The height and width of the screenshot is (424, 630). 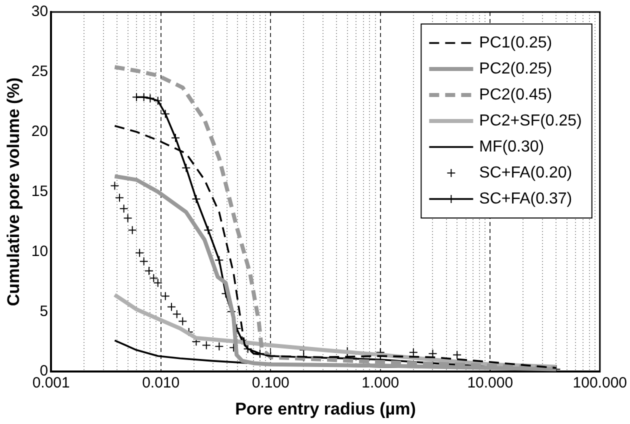 I want to click on x-axis-title: Pore entry radius (µm), so click(x=325, y=408).